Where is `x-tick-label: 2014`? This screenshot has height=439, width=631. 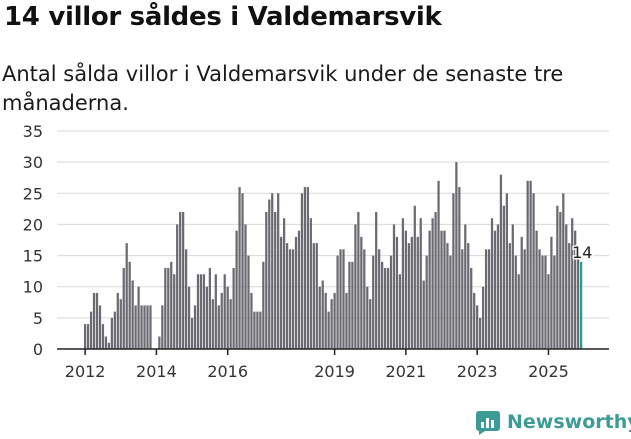 x-tick-label: 2014 is located at coordinates (156, 371).